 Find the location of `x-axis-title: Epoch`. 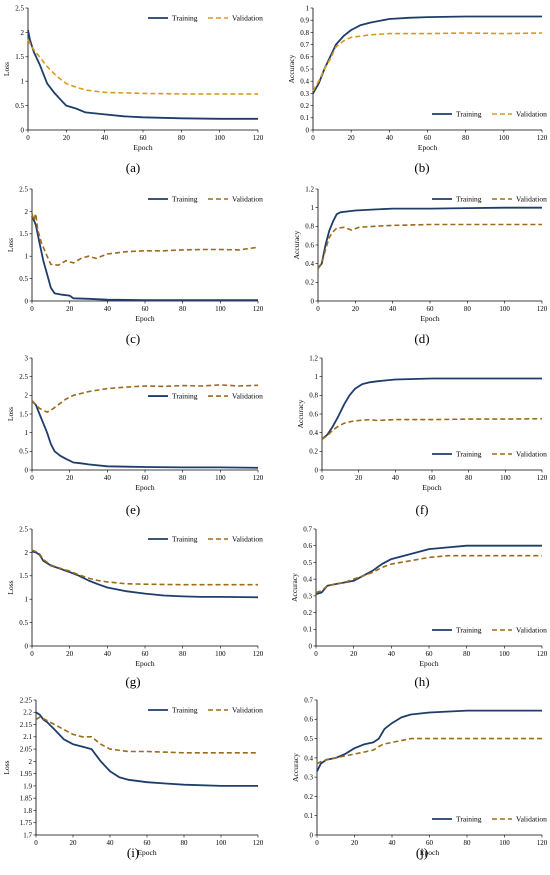

x-axis-title: Epoch is located at coordinates (142, 147).